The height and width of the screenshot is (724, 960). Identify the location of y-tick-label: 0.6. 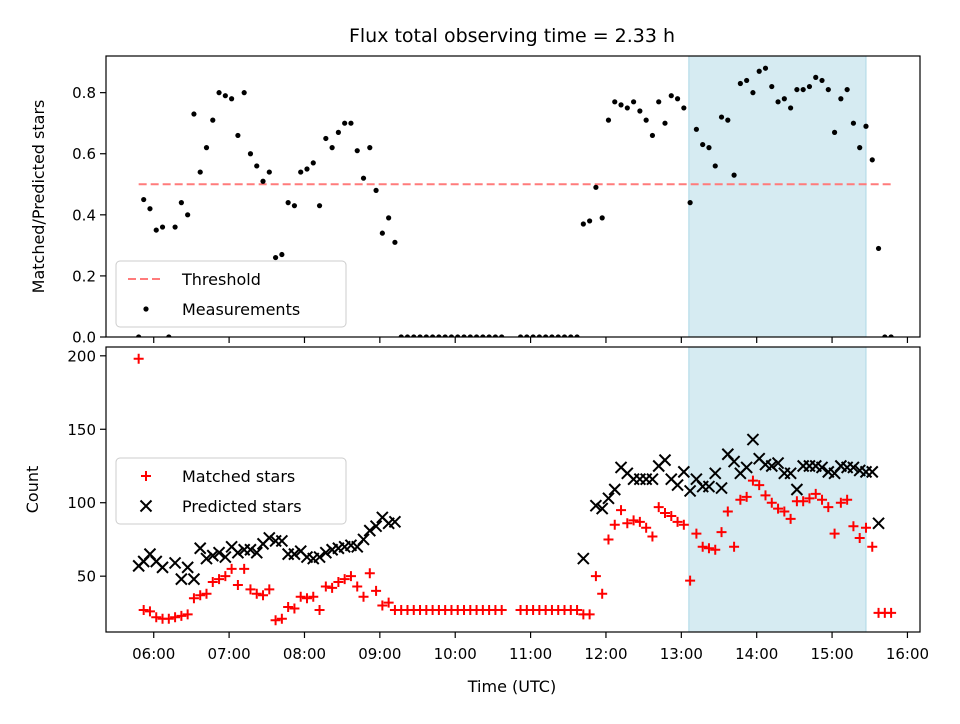
(84, 154).